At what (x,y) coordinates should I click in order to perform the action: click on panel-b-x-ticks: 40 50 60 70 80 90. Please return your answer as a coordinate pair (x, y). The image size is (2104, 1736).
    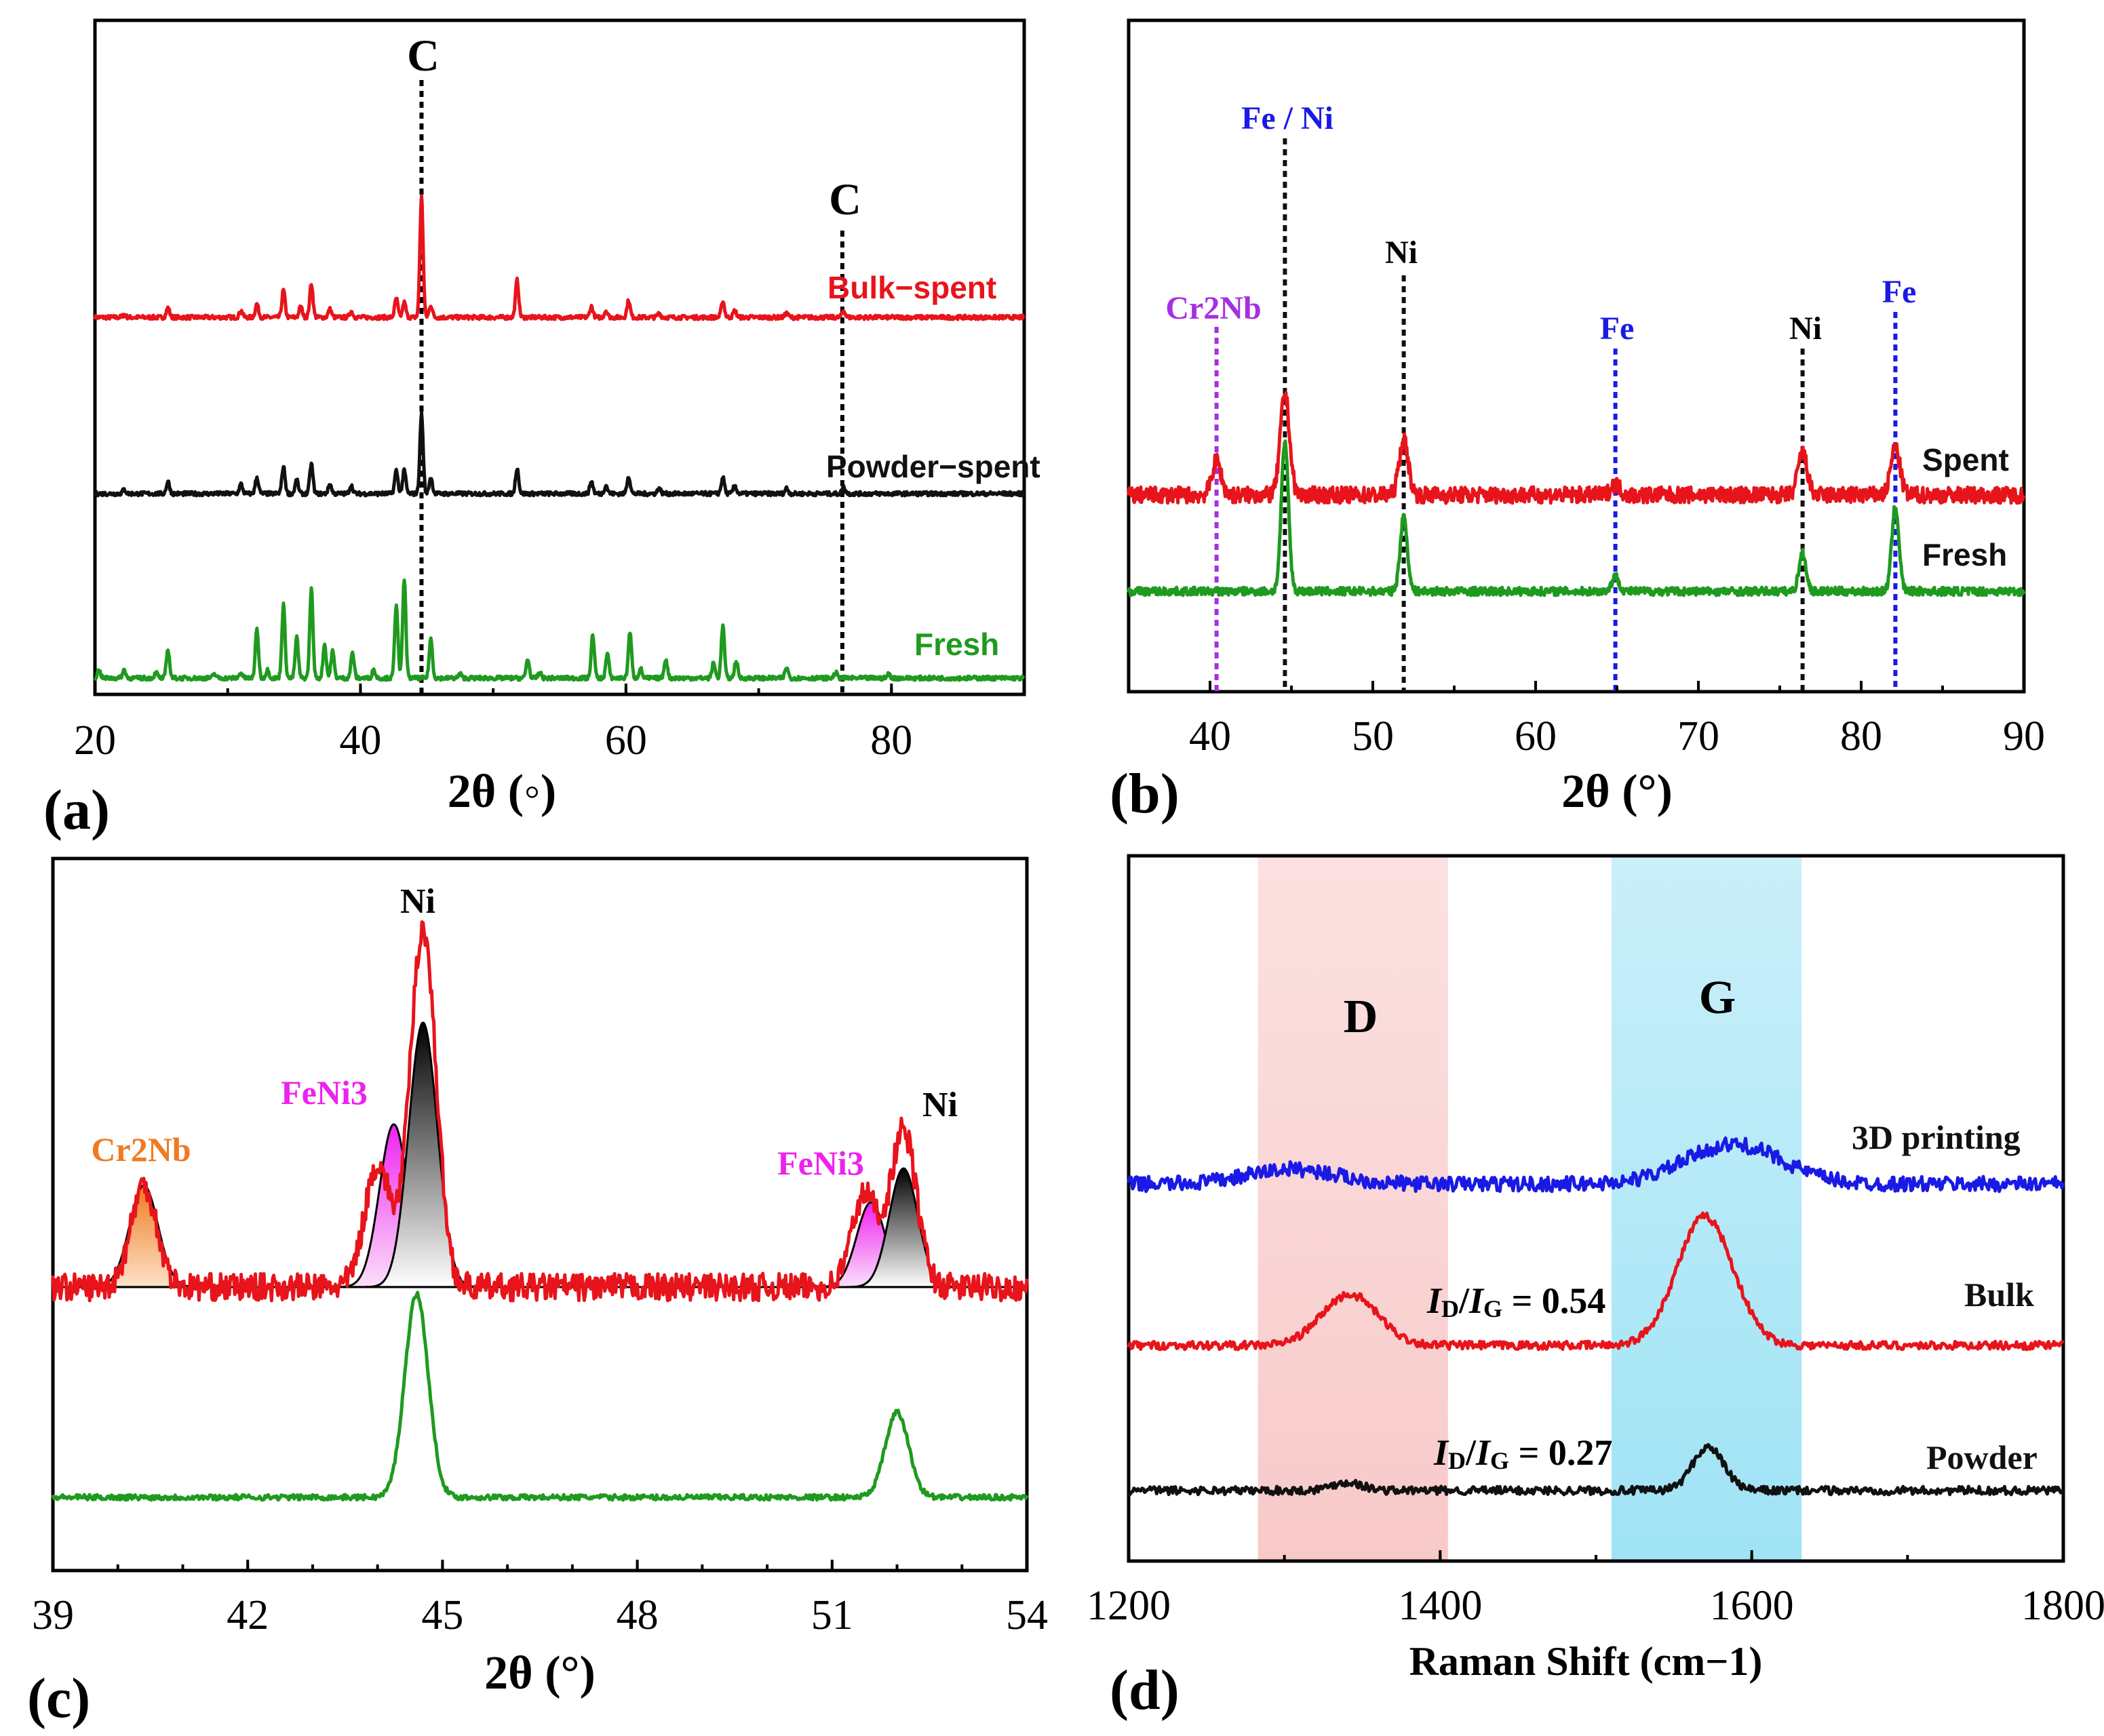
    Looking at the image, I should click on (1586, 720).